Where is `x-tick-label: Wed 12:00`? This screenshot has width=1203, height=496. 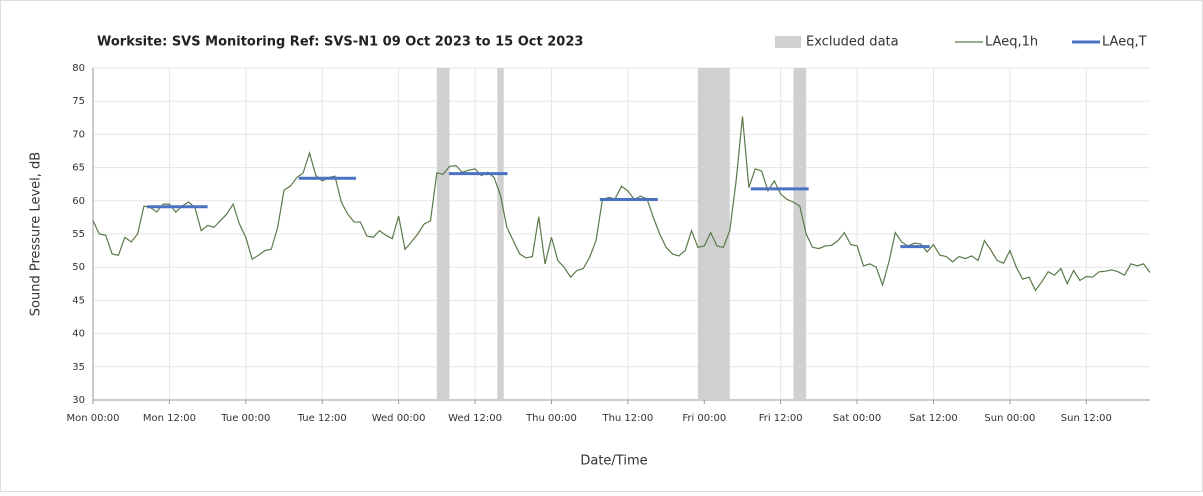
x-tick-label: Wed 12:00 is located at coordinates (475, 418).